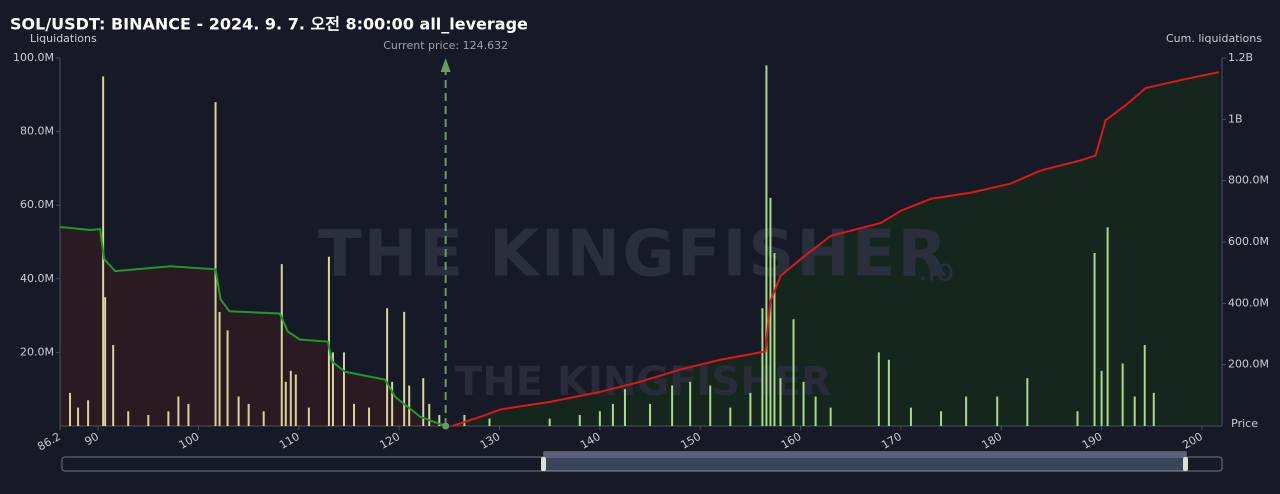 The width and height of the screenshot is (1280, 494). I want to click on y2-tick-label: 400.0M, so click(1248, 302).